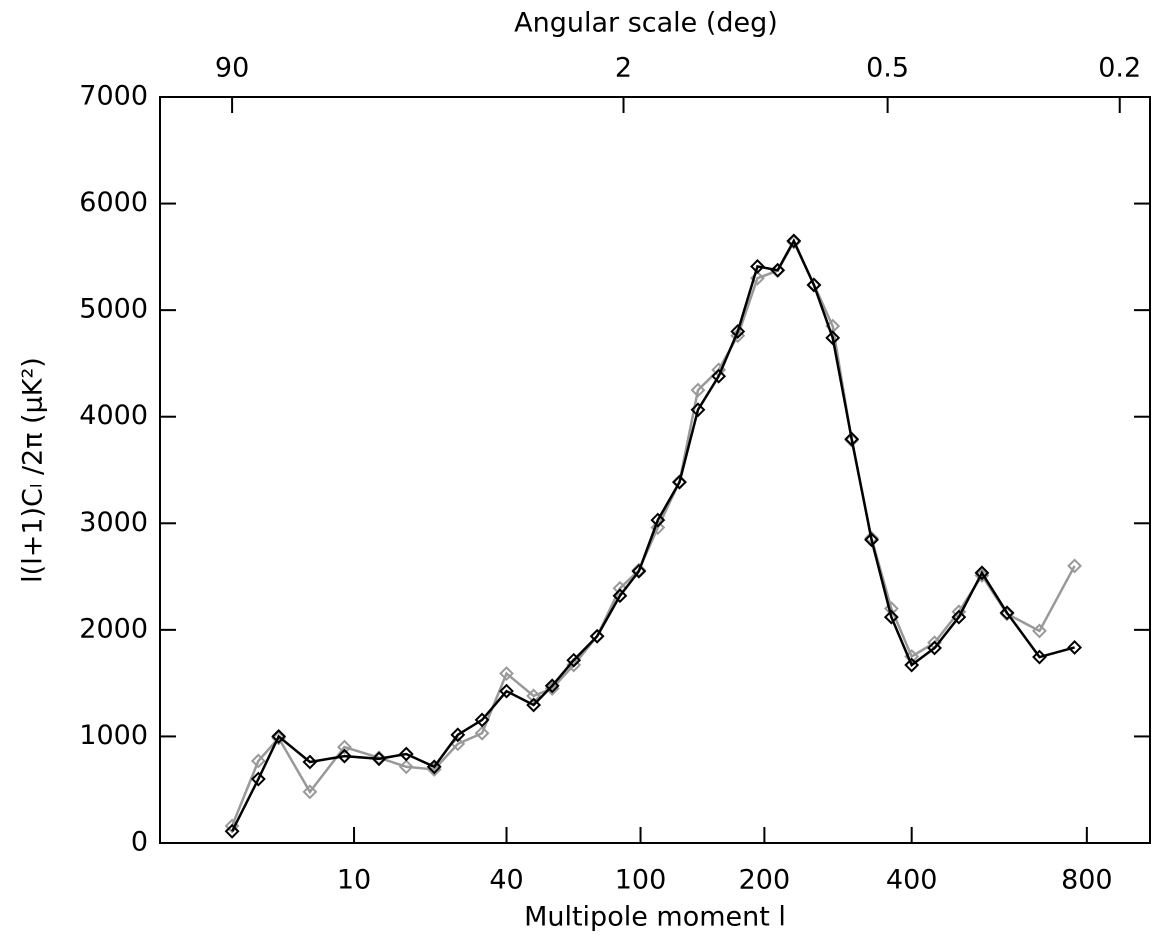 The width and height of the screenshot is (1158, 945). I want to click on x-tick-label: 800, so click(1087, 880).